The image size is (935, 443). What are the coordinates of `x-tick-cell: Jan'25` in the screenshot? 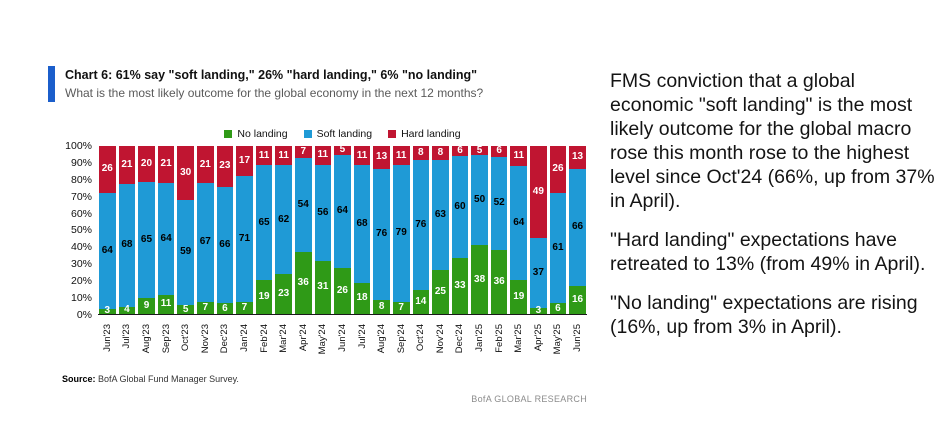 It's located at (479, 346).